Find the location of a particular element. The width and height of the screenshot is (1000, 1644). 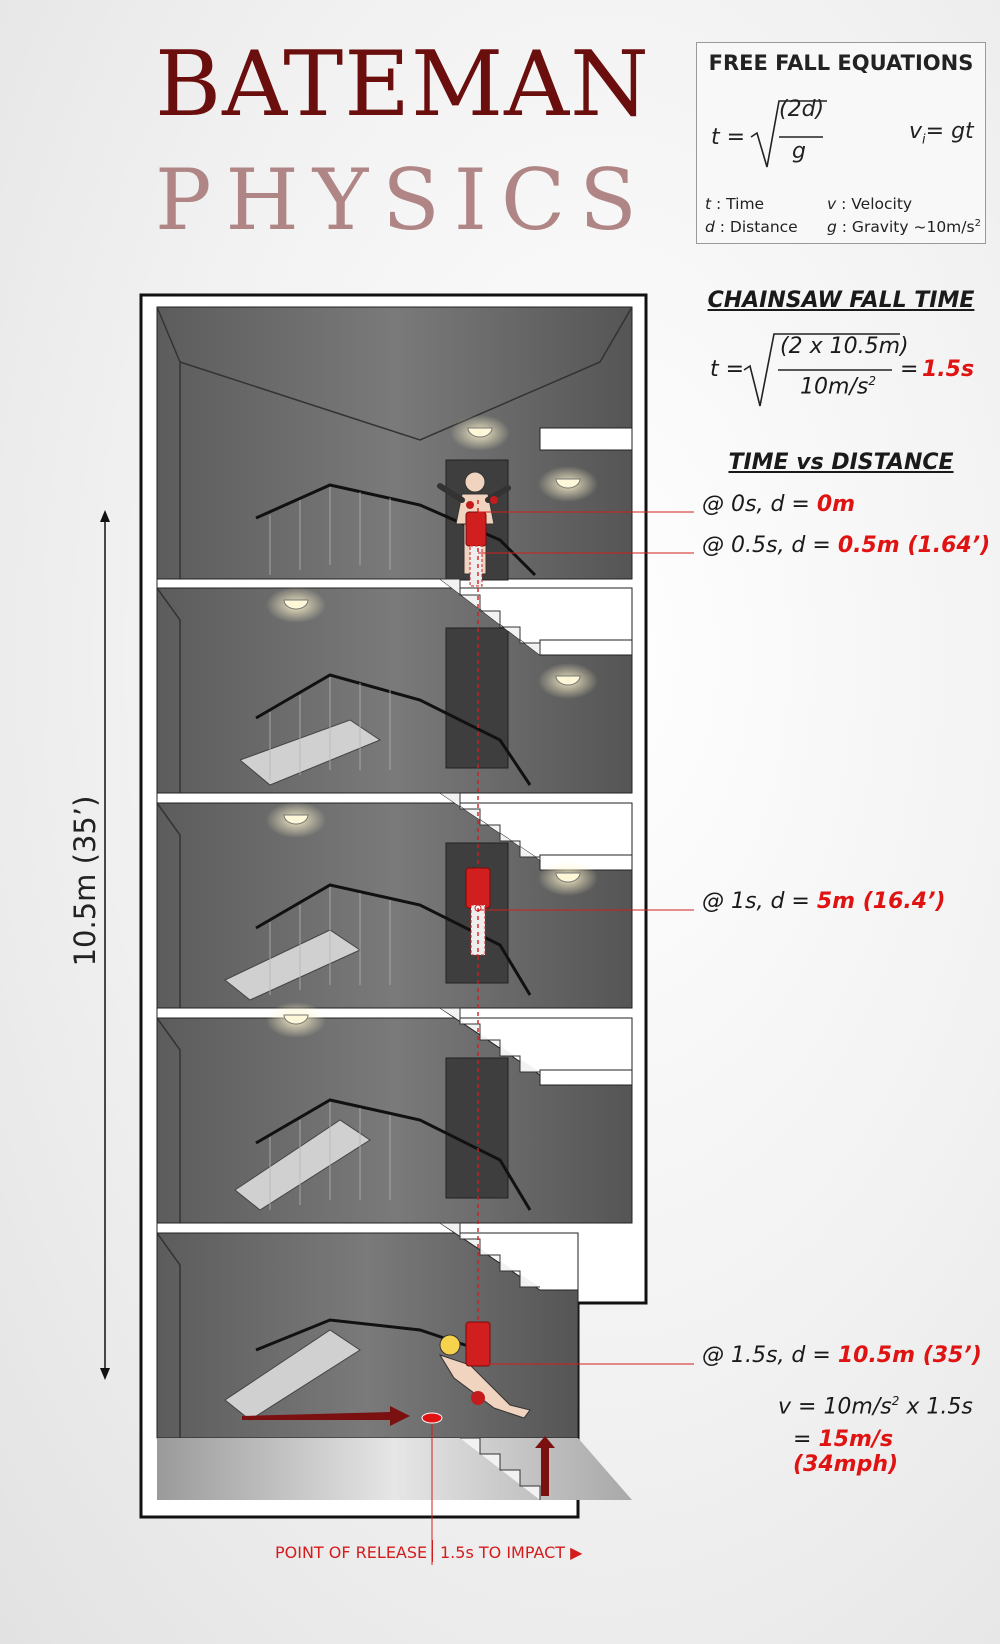

tvd-point-0s: @ 0s, d = 0m is located at coordinates (779, 504).